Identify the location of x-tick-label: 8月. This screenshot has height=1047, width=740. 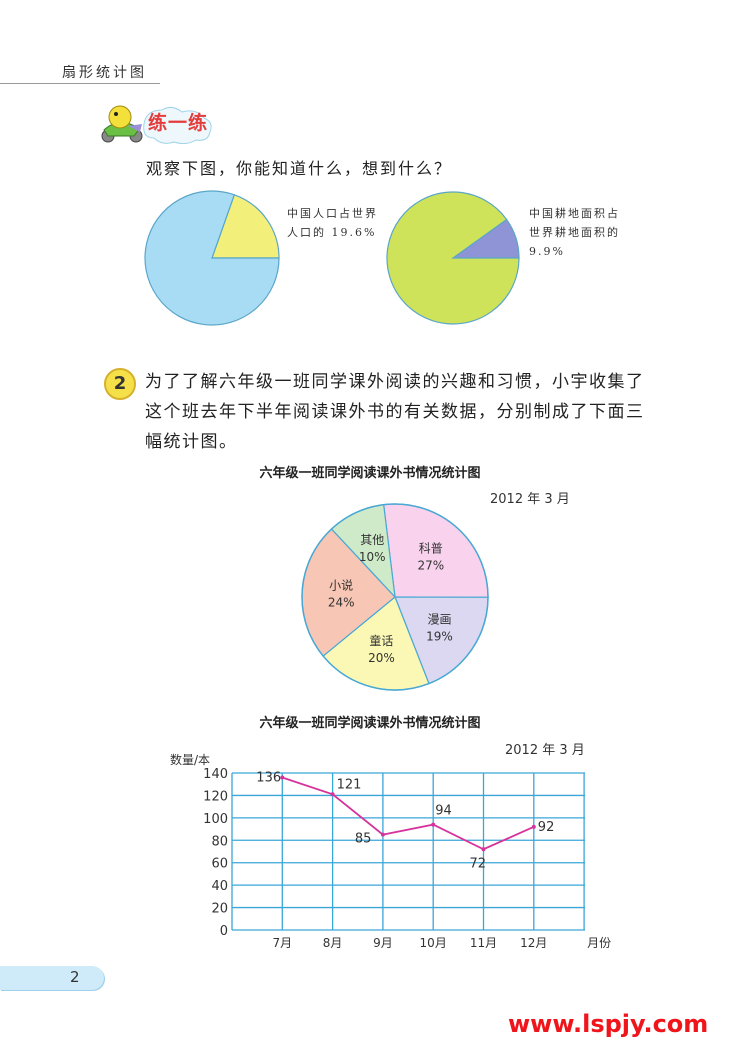
(333, 943).